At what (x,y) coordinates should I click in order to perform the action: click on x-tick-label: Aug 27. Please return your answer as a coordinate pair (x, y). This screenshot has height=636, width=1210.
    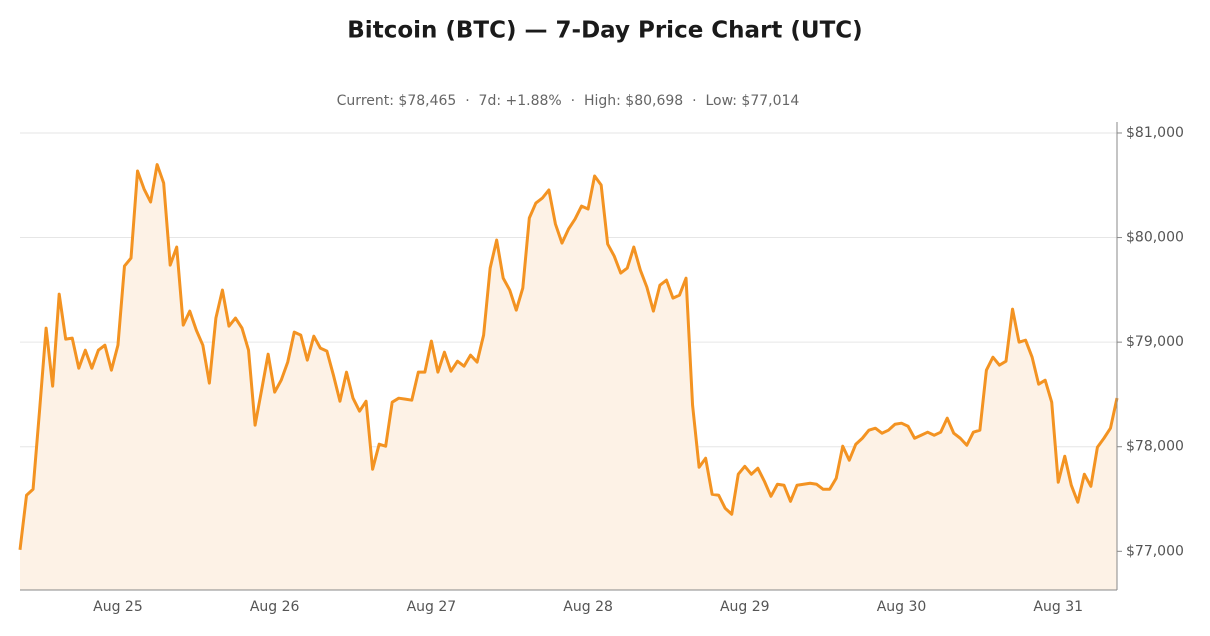
    Looking at the image, I should click on (432, 607).